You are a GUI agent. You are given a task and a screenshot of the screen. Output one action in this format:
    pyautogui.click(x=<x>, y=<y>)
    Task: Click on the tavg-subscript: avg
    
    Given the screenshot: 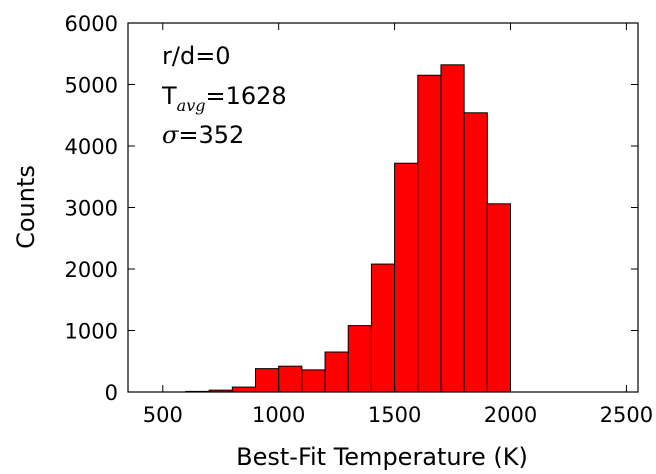 What is the action you would take?
    pyautogui.click(x=191, y=105)
    